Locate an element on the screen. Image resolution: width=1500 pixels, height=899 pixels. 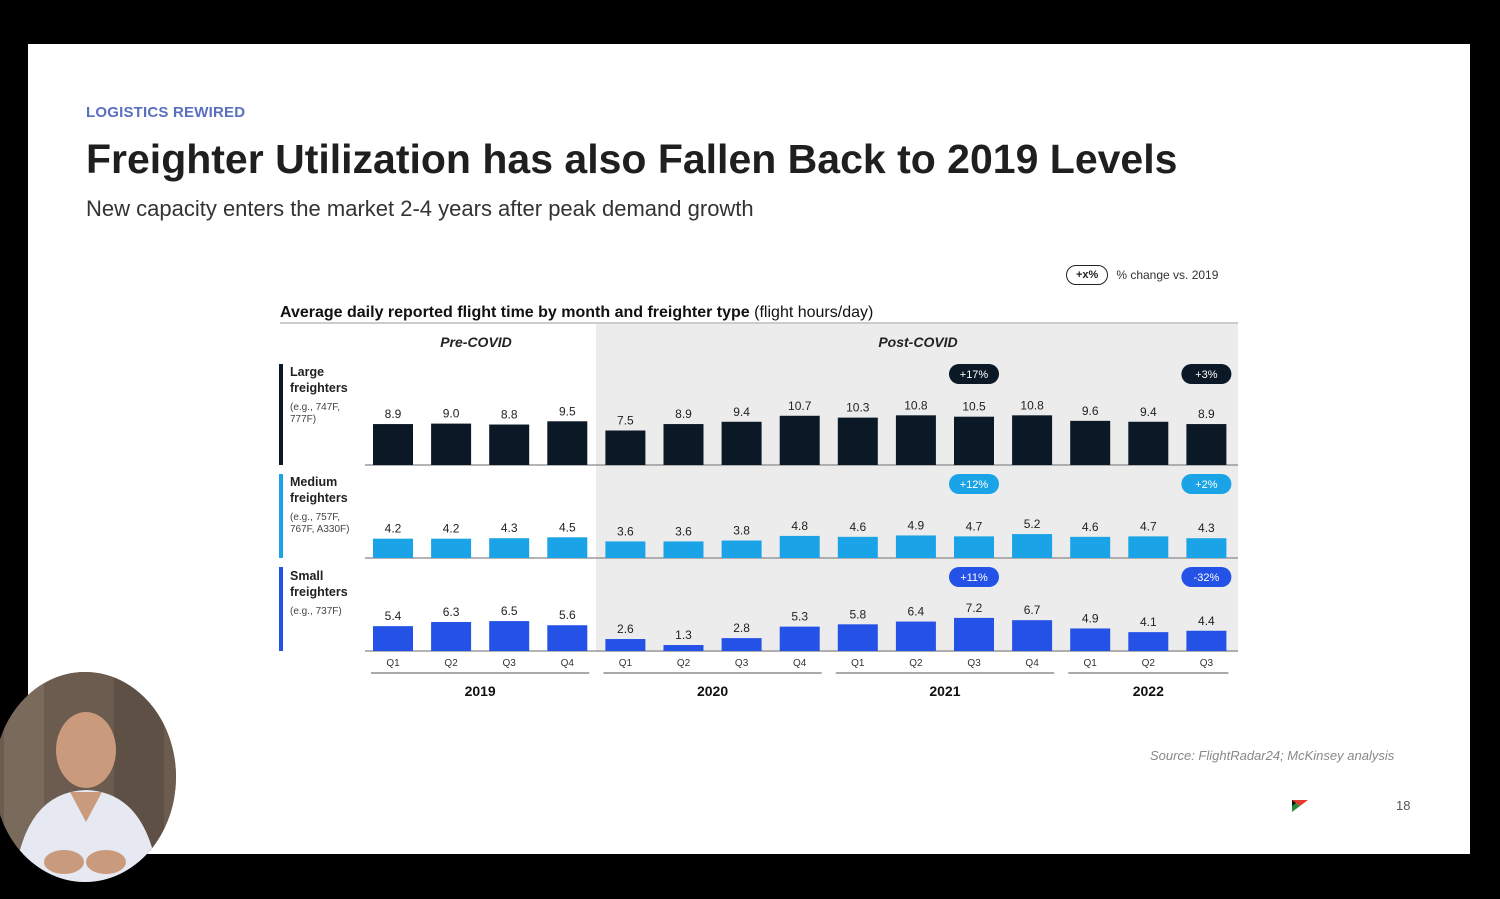
large-freighters-value-label: 10.3 is located at coordinates (858, 408).